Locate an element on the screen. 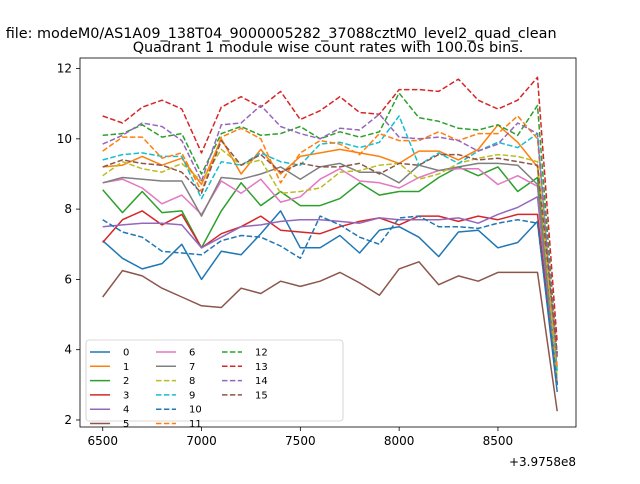 This screenshot has width=640, height=484. x-axis-offset-label: +3.9758e8 is located at coordinates (542, 462).